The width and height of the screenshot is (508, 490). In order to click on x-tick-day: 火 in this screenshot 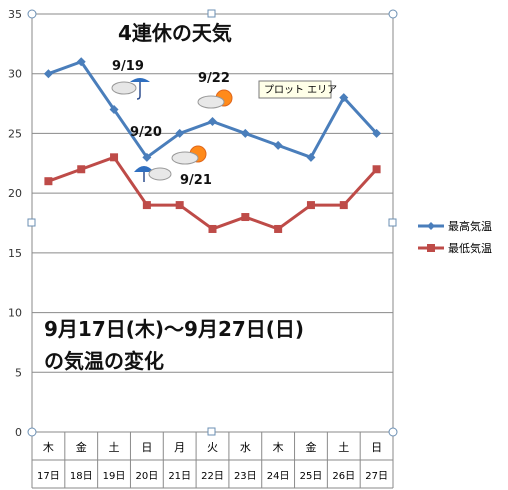, I will do `click(212, 447)`.